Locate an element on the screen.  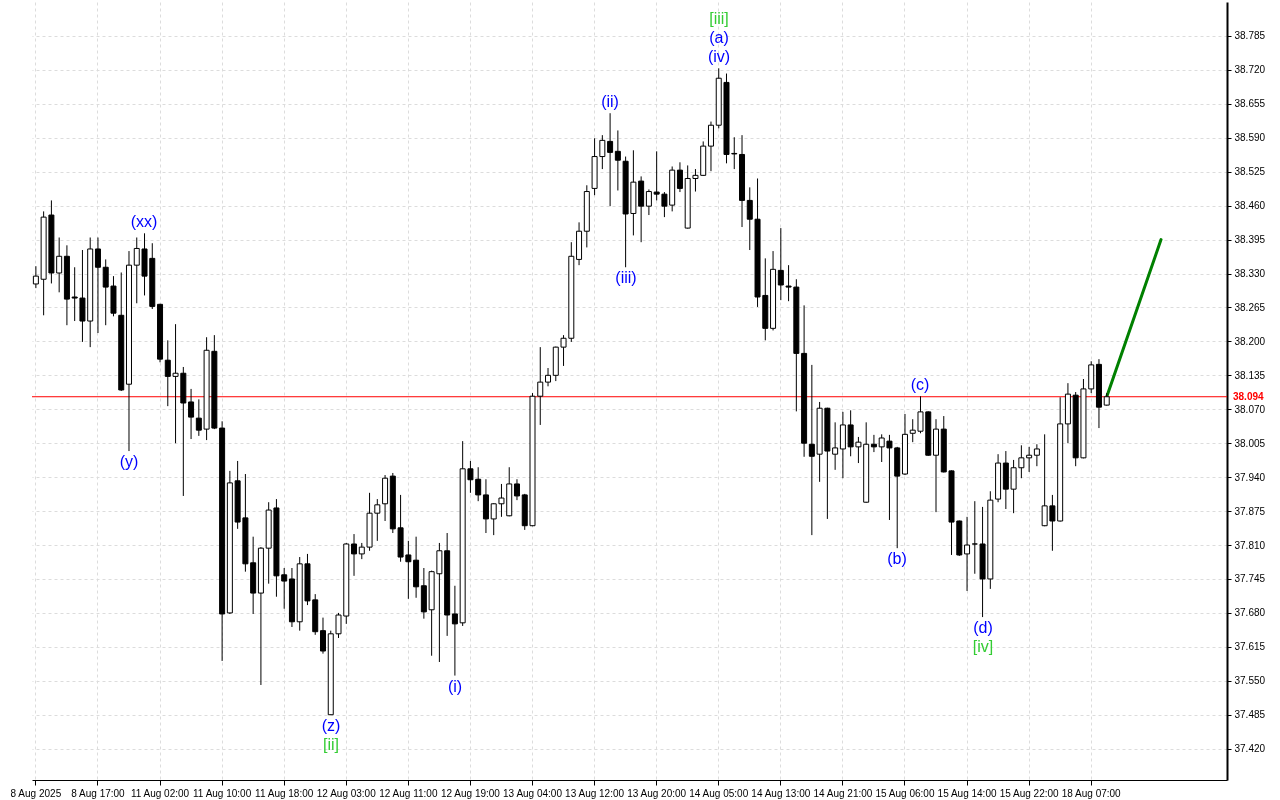
x-tick-label: 15 Aug 14:00 is located at coordinates (967, 793).